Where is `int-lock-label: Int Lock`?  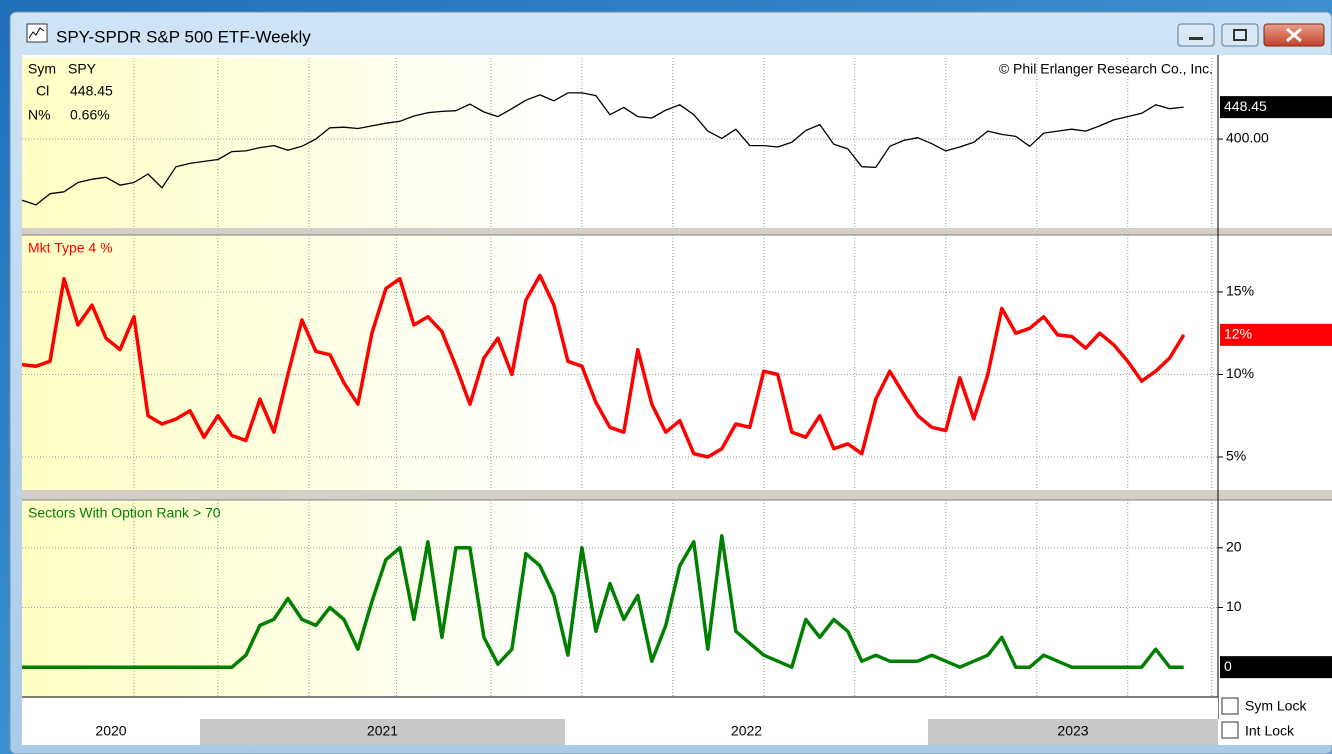 int-lock-label: Int Lock is located at coordinates (1270, 731).